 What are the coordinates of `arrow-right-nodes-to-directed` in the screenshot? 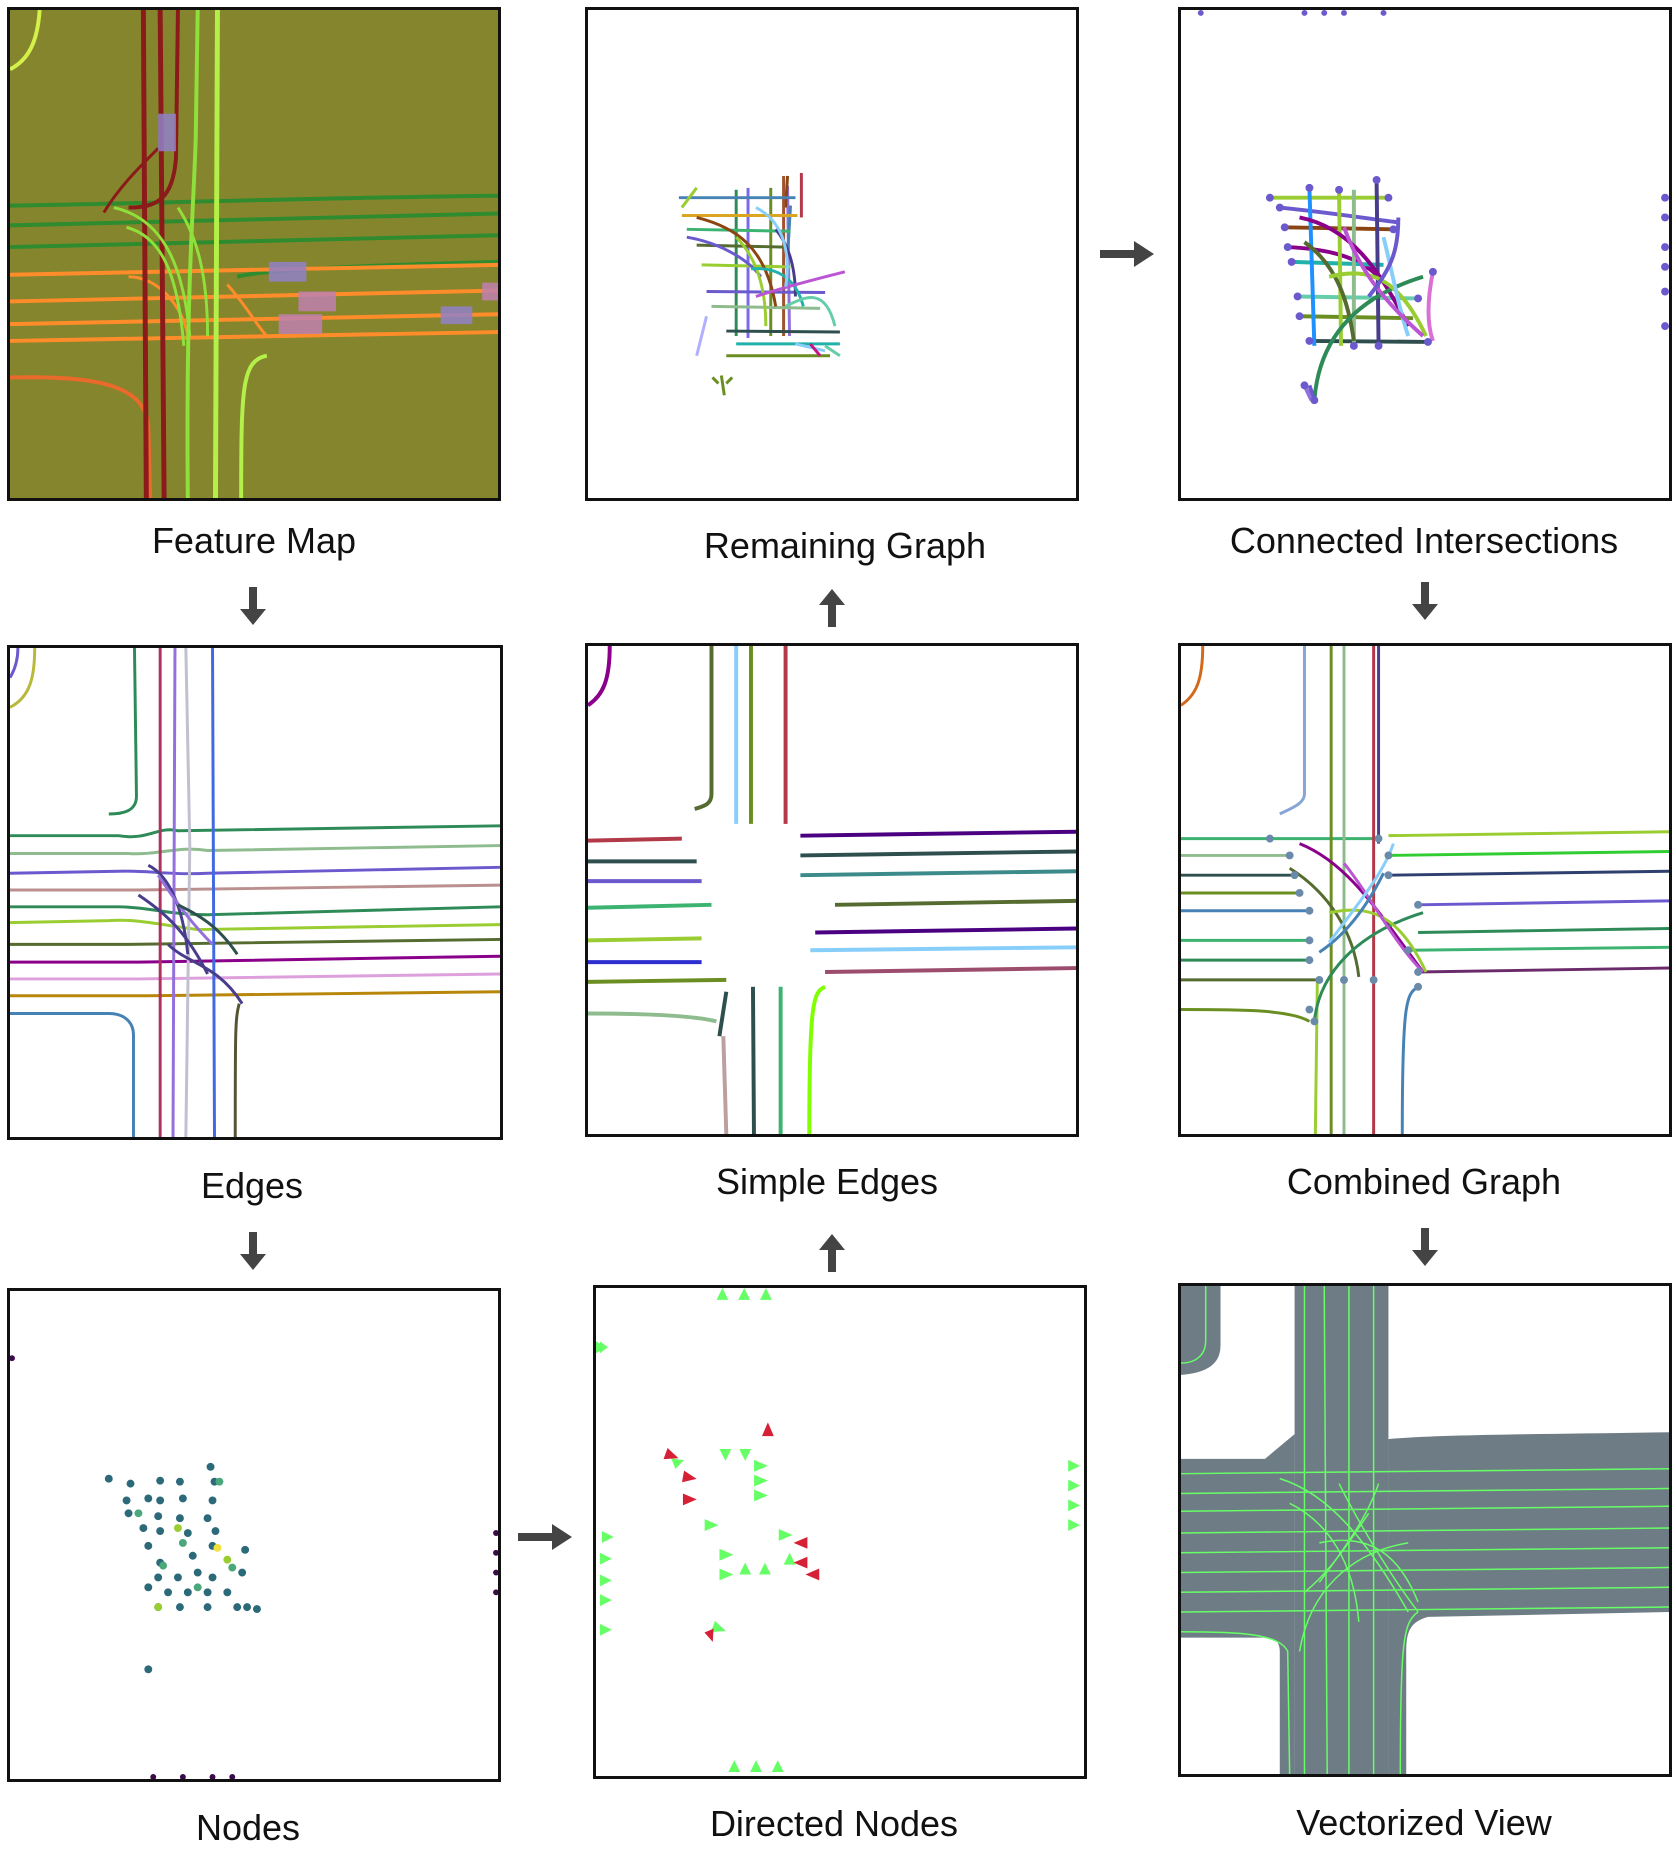 It's located at (545, 1537).